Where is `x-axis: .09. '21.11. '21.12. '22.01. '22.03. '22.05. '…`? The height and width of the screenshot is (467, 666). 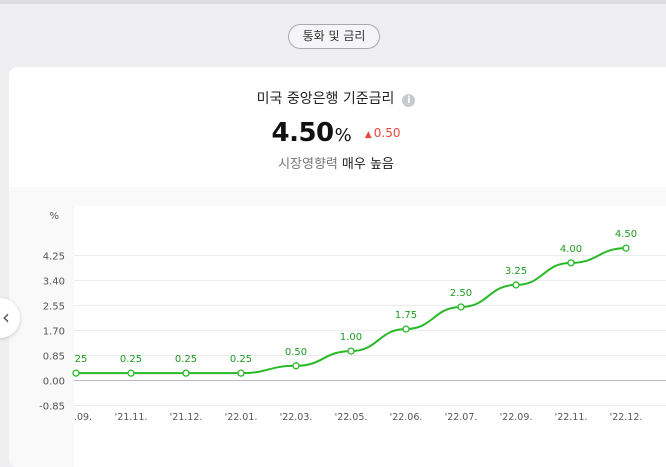
x-axis: .09. '21.11. '21.12. '22.01. '22.03. '22.05. '… is located at coordinates (358, 417).